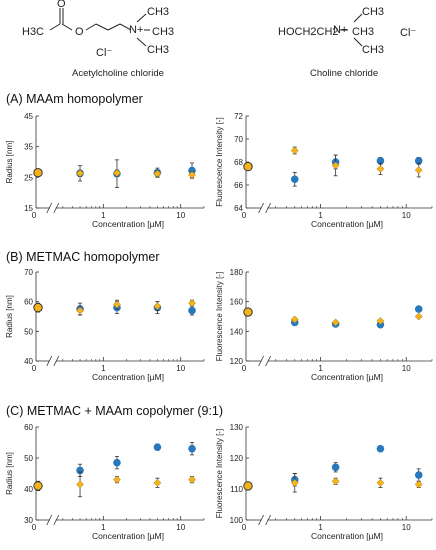 This screenshot has width=436, height=550. I want to click on acetylcholine-n: N+, so click(136, 30).